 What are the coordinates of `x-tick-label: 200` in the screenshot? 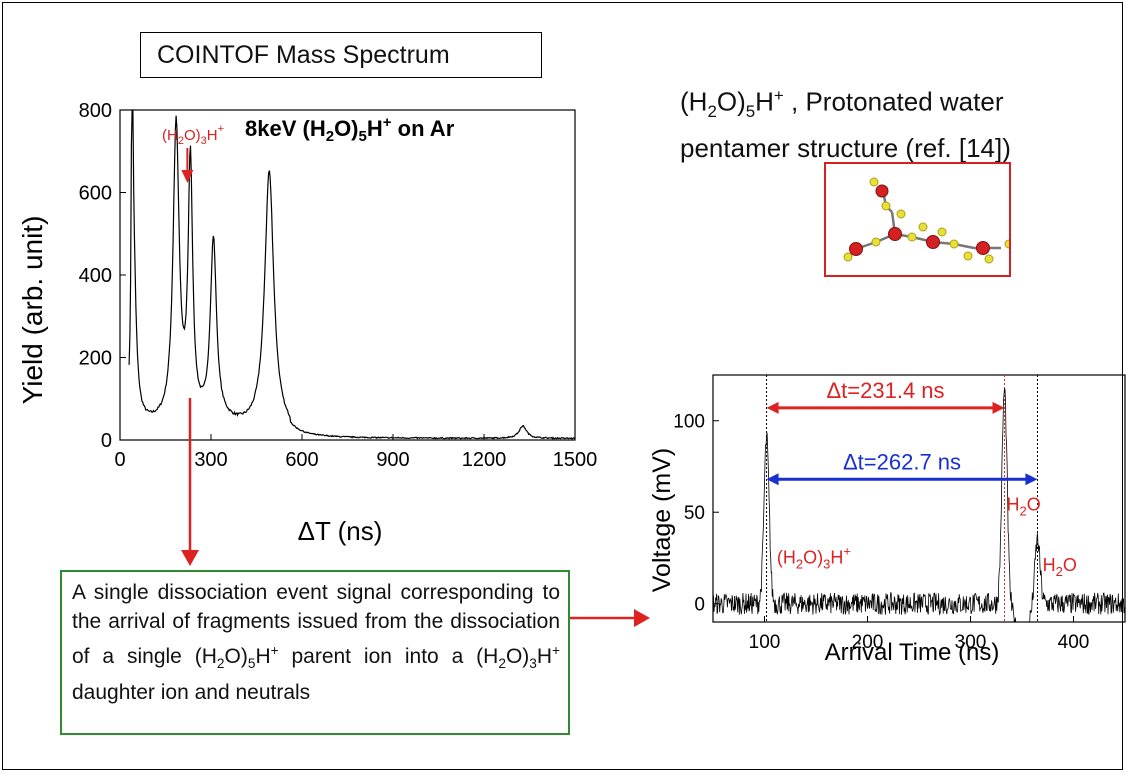 It's located at (868, 642).